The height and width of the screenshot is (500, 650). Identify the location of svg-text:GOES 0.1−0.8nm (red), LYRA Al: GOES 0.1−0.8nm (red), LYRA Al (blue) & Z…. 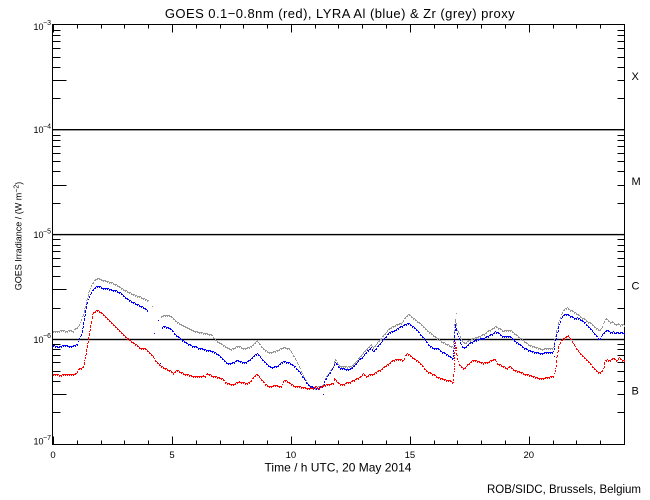
(340, 13).